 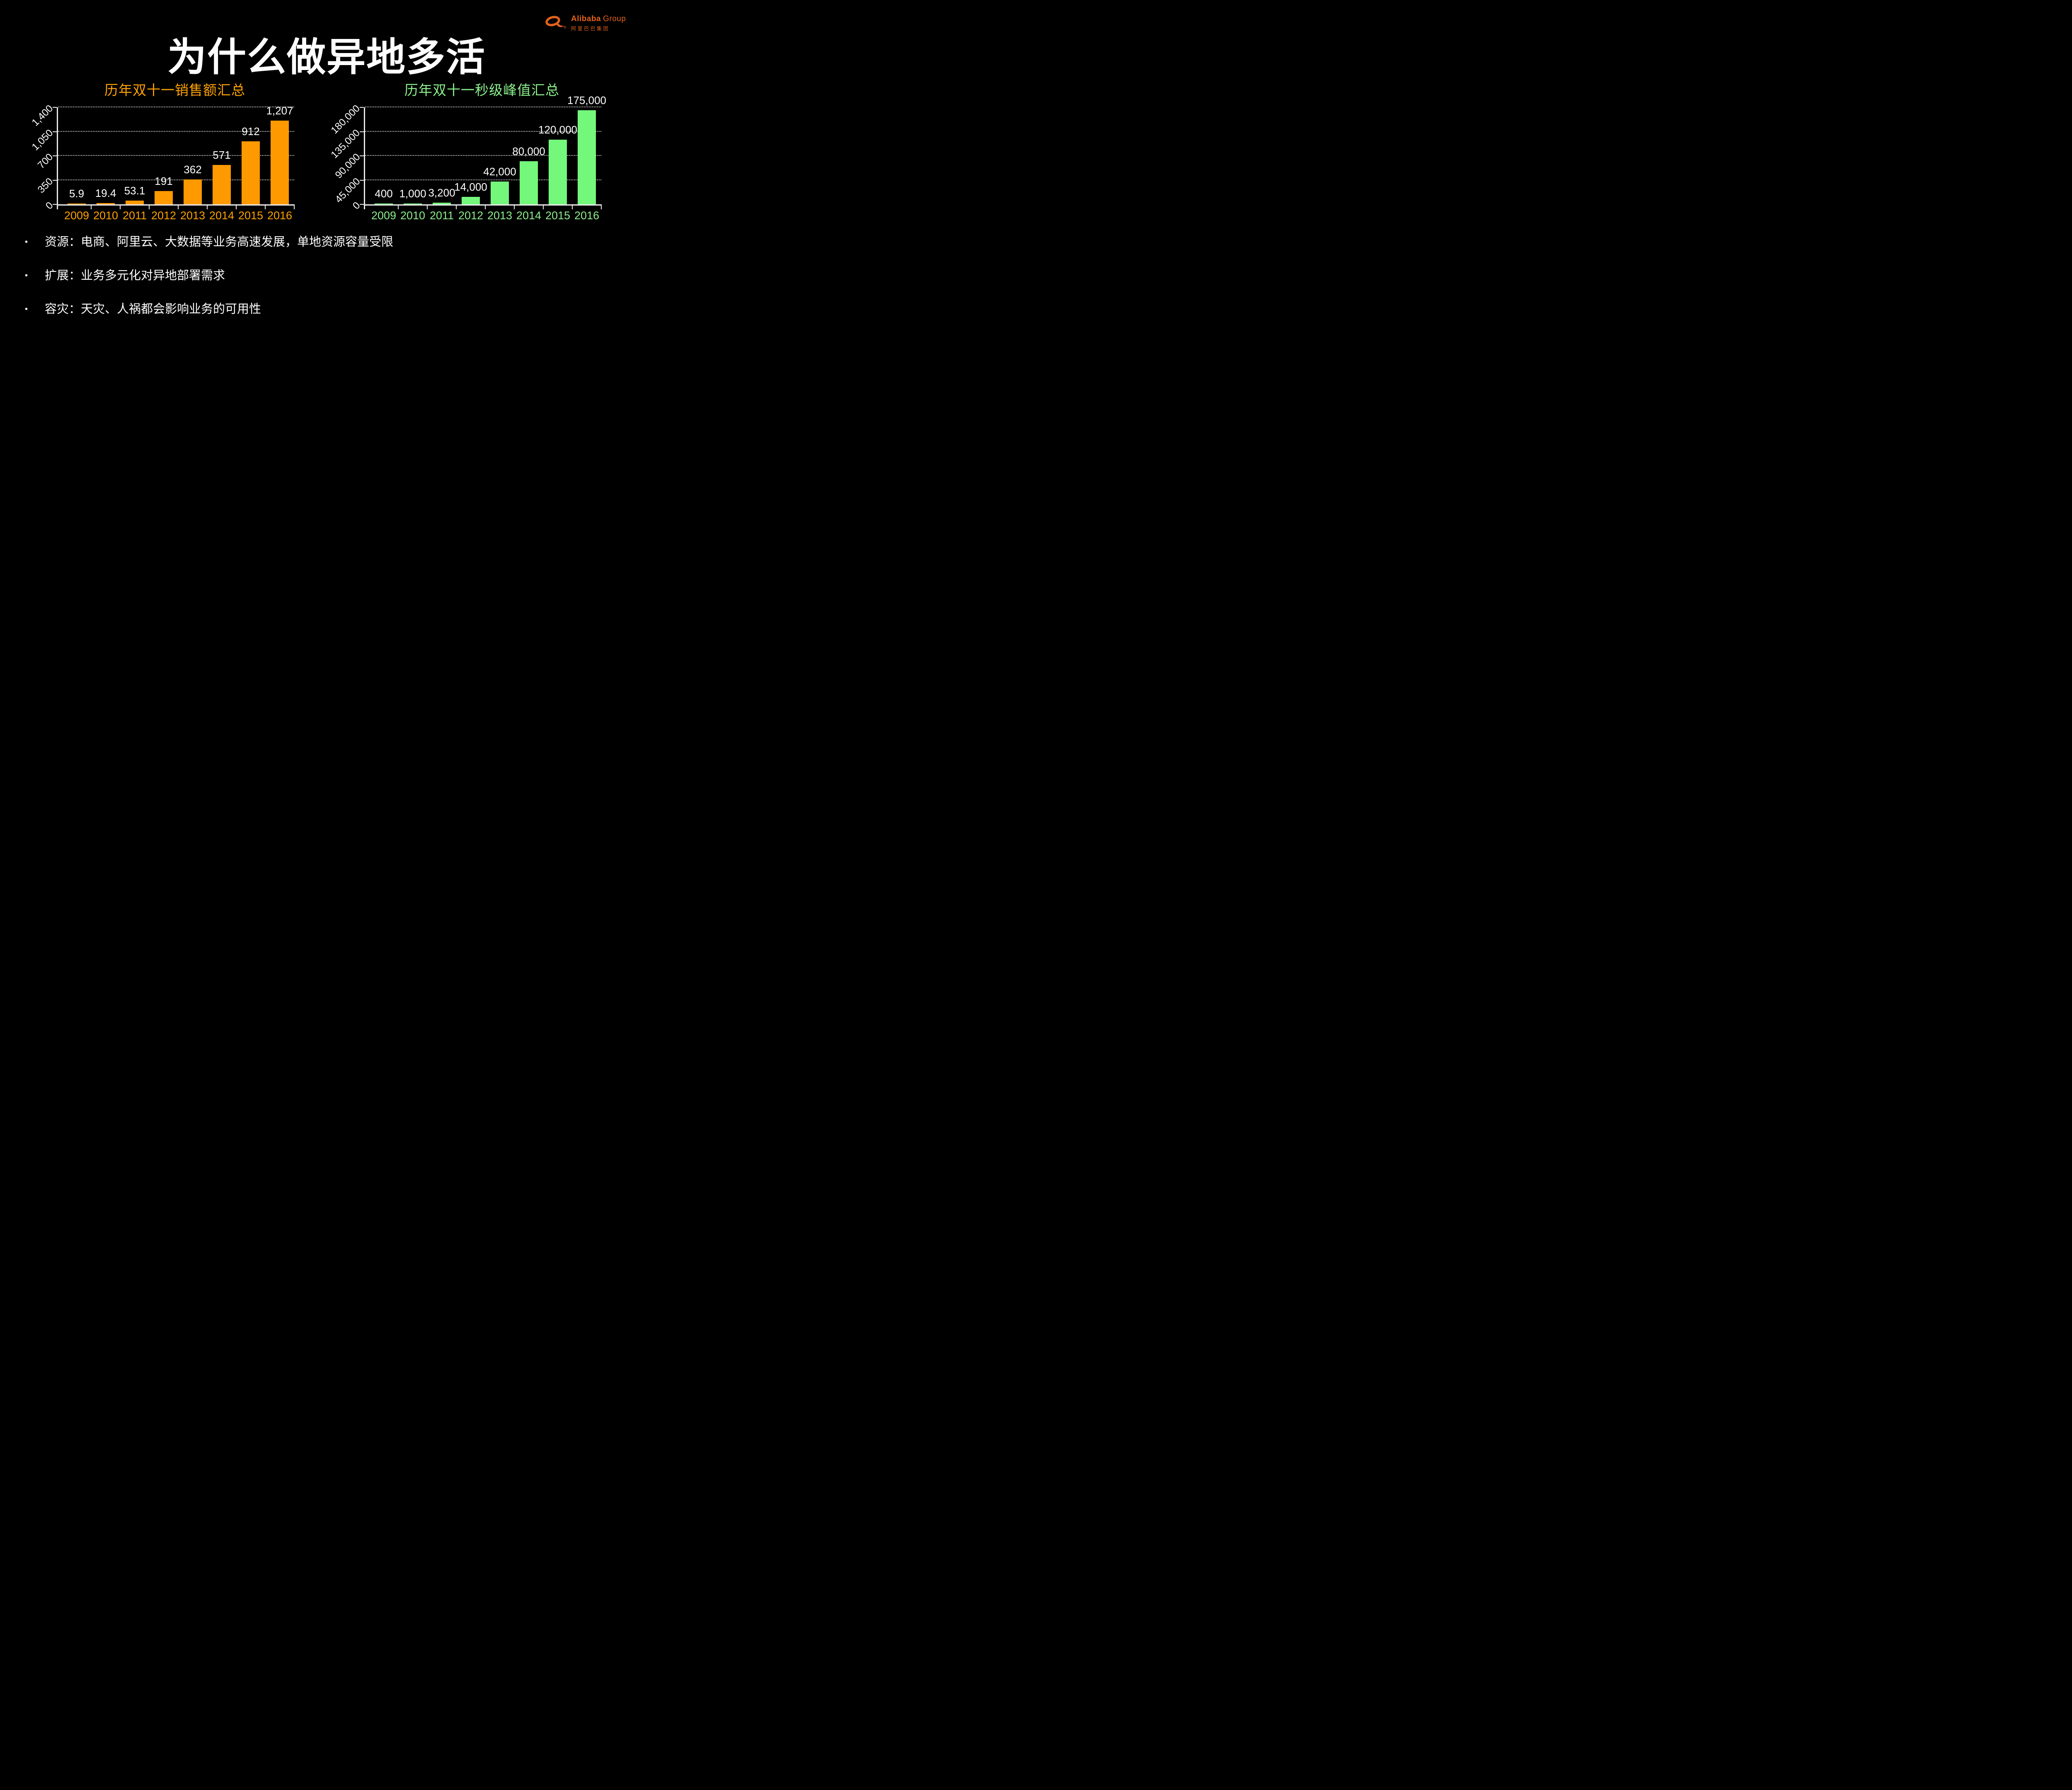 What do you see at coordinates (174, 90) in the screenshot?
I see `sales-chart-title: 历年双十一销售额汇总` at bounding box center [174, 90].